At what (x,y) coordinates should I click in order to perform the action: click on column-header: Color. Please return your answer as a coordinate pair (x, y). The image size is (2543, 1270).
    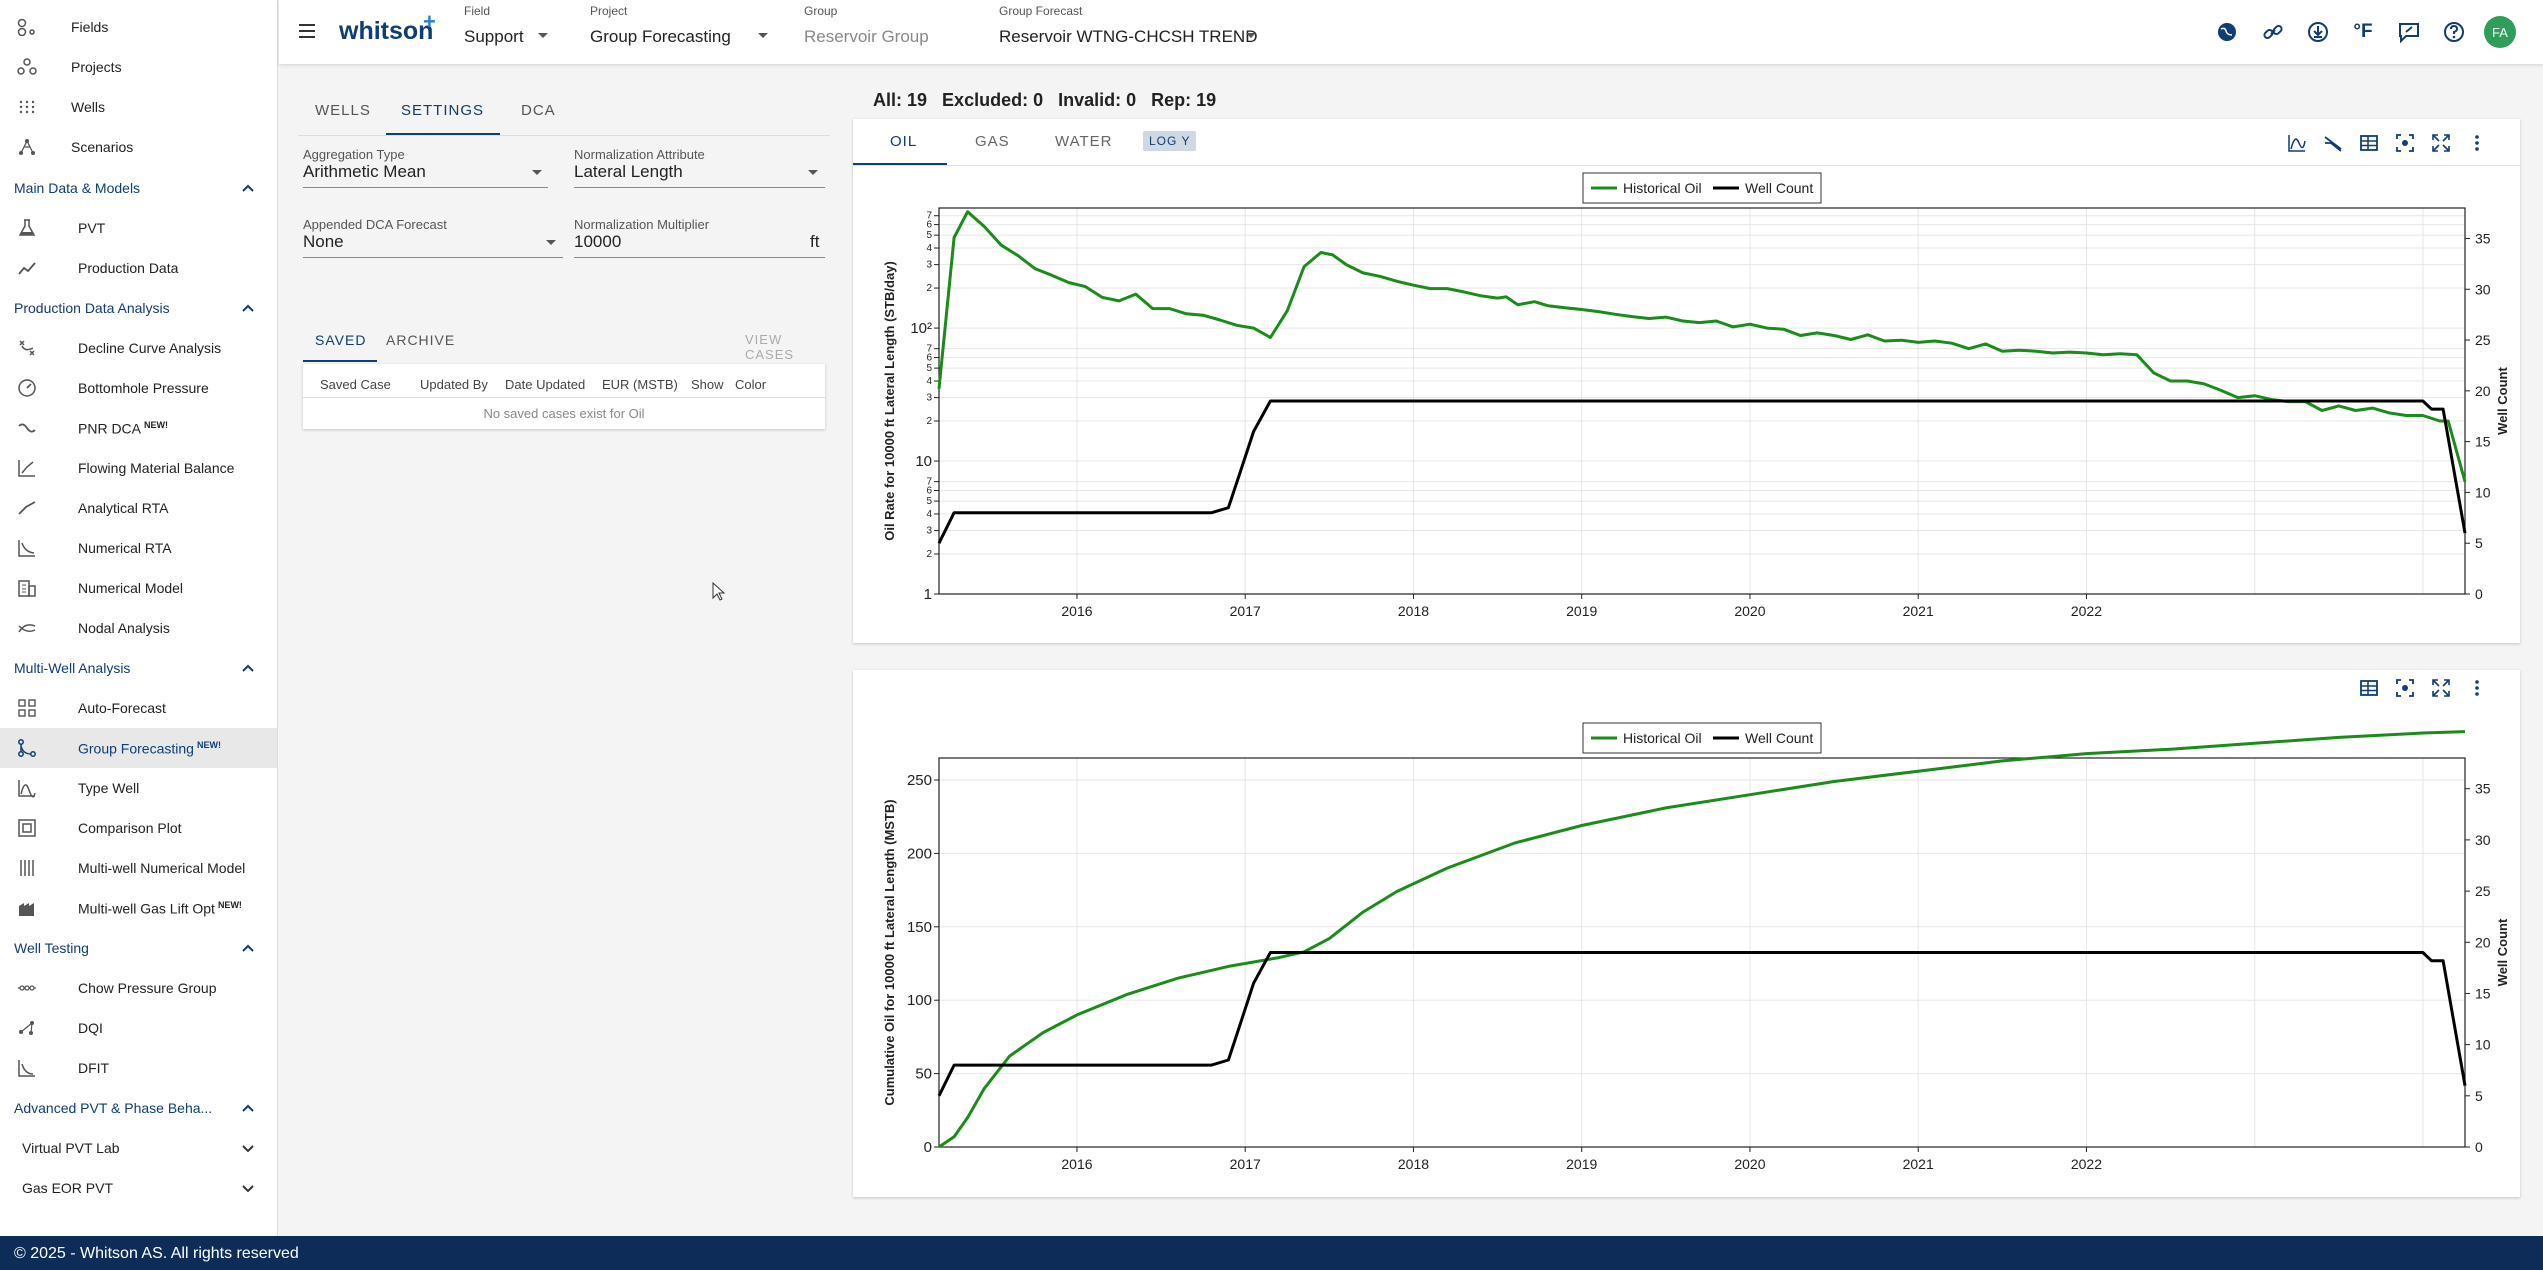
    Looking at the image, I should click on (751, 384).